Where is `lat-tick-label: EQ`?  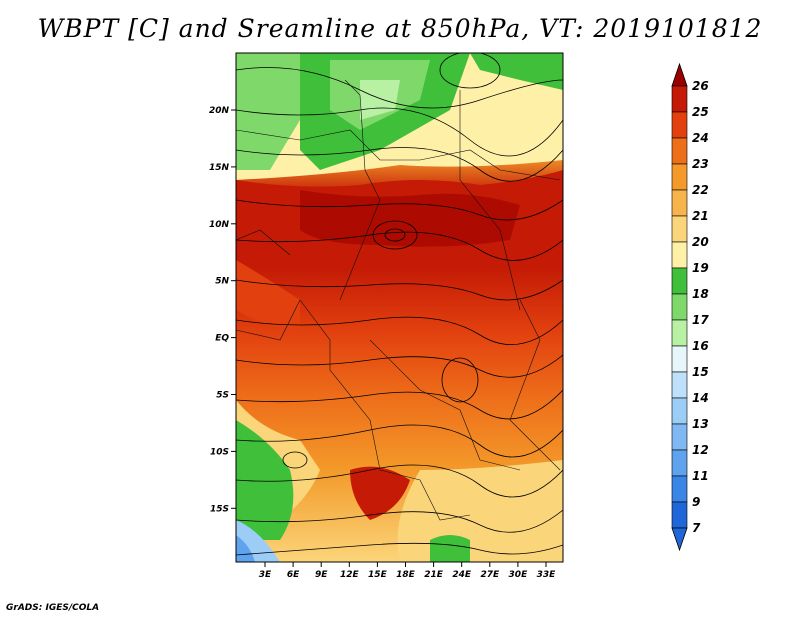 lat-tick-label: EQ is located at coordinates (222, 339).